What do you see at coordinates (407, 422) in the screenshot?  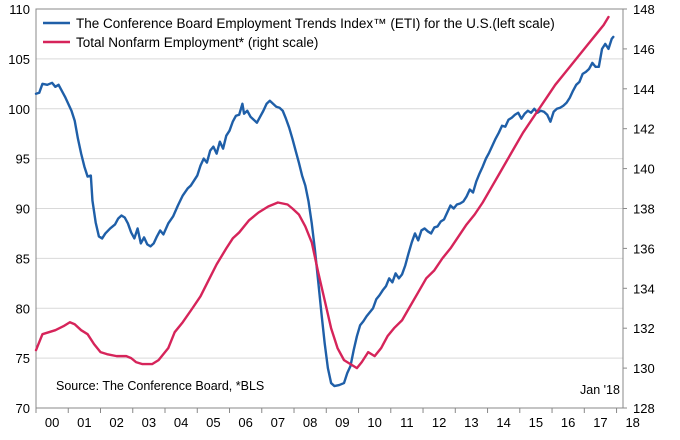 I see `x-tick-label: 11` at bounding box center [407, 422].